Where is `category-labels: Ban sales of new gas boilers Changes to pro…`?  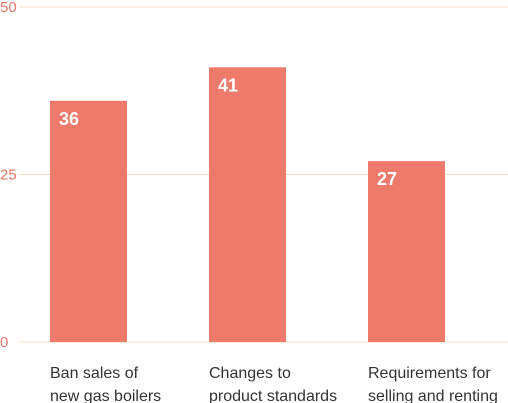 category-labels: Ban sales of new gas boilers Changes to pro… is located at coordinates (274, 384).